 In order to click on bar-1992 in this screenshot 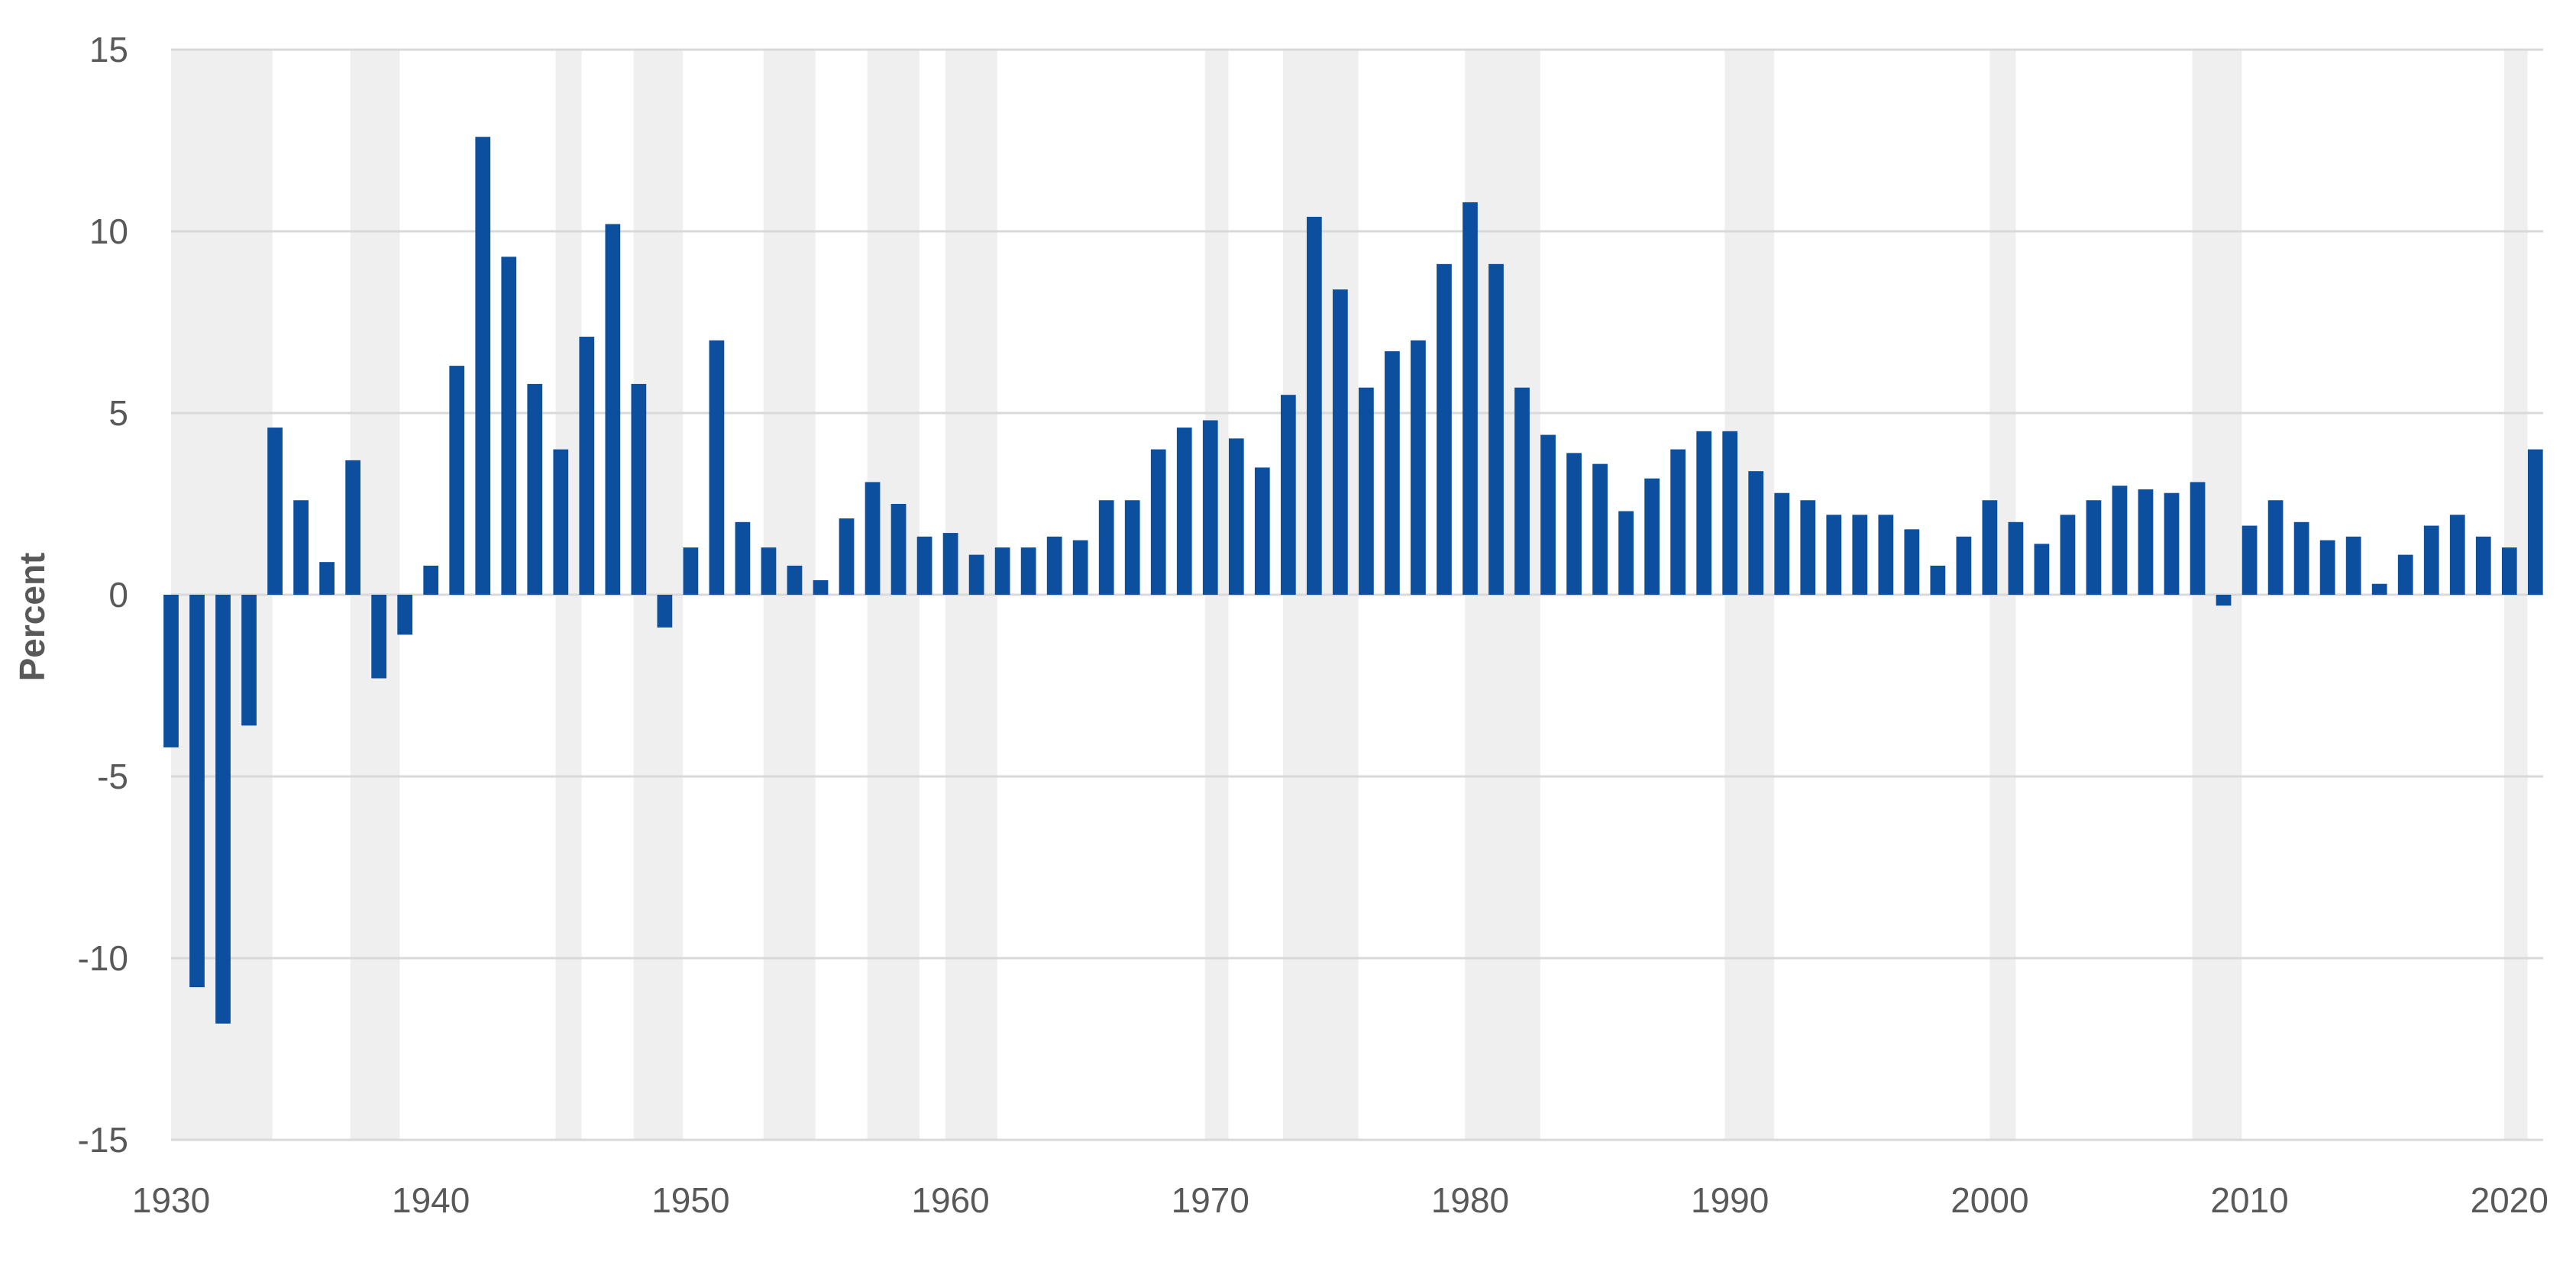, I will do `click(1782, 543)`.